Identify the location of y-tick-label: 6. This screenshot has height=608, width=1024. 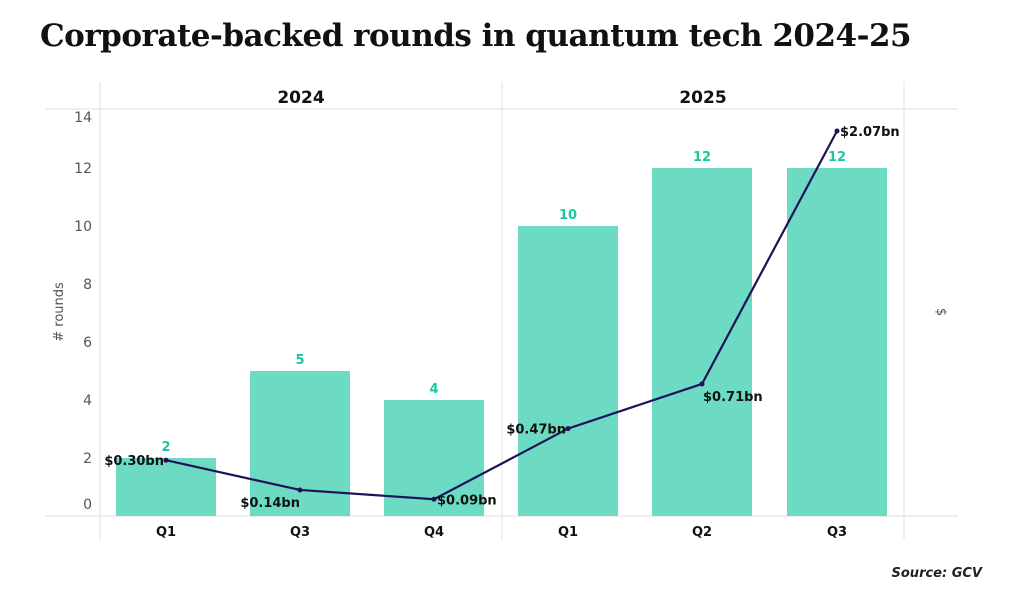
(87, 343).